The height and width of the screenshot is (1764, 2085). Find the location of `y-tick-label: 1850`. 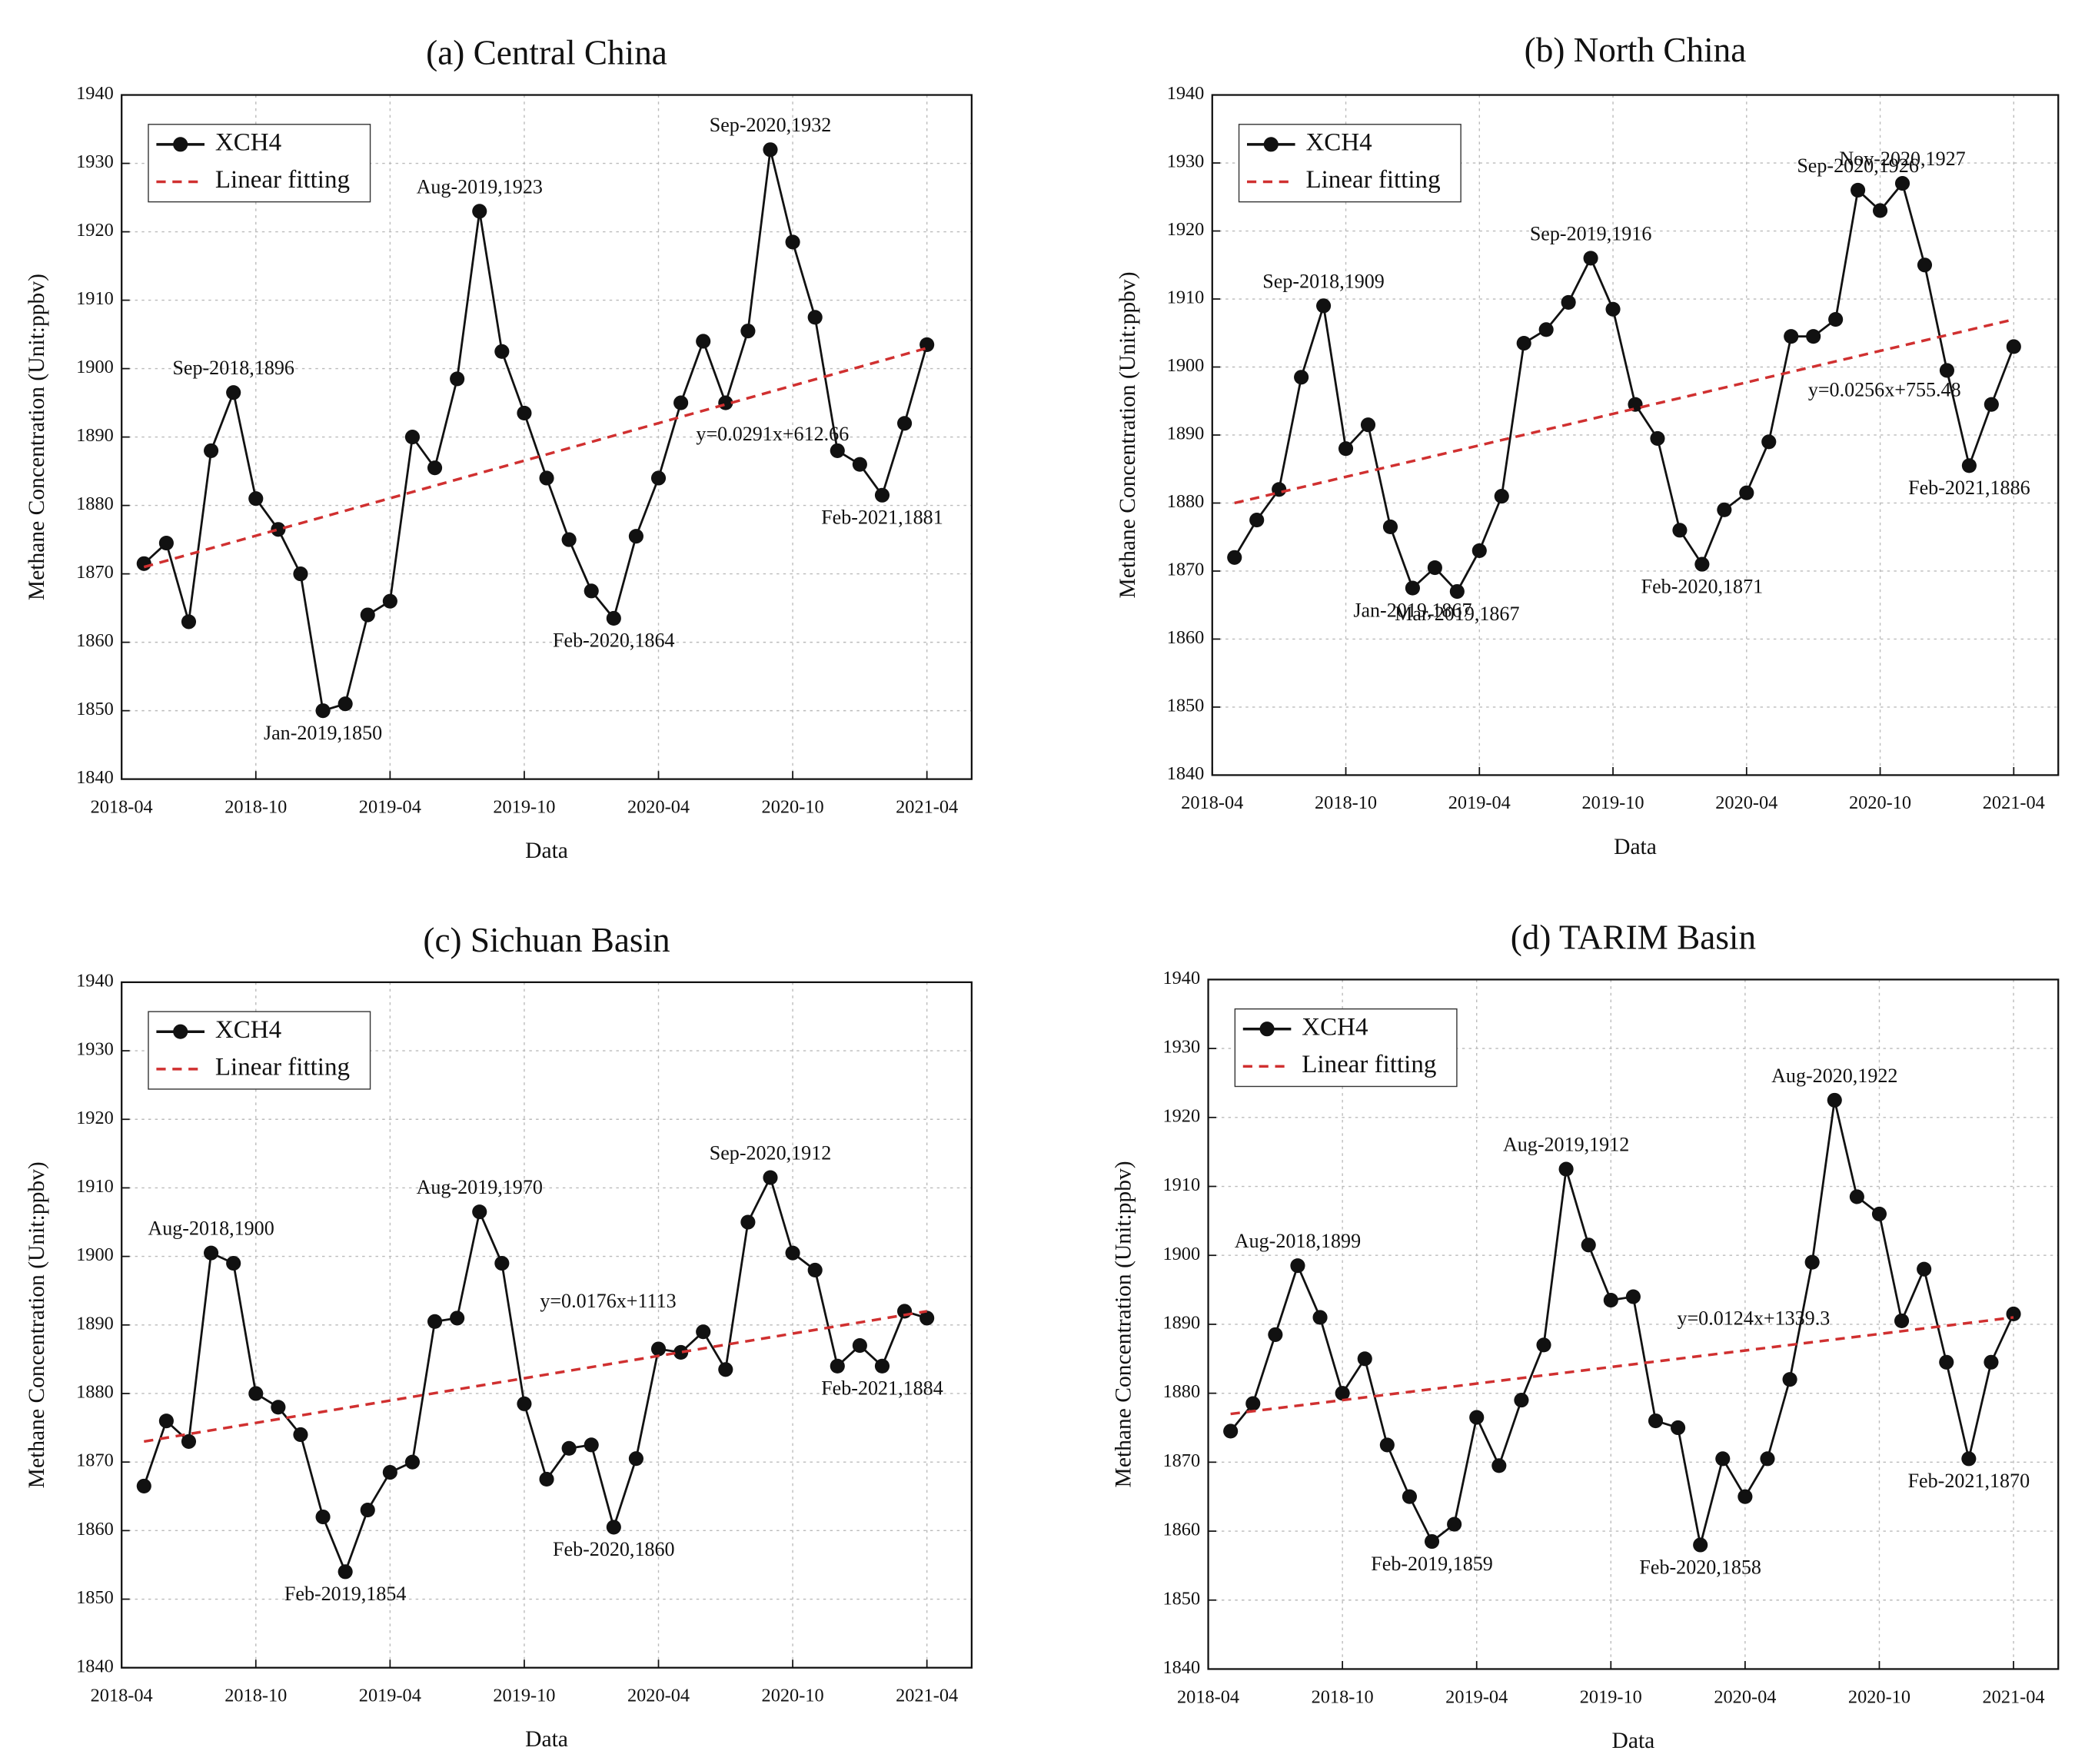

y-tick-label: 1850 is located at coordinates (95, 709).